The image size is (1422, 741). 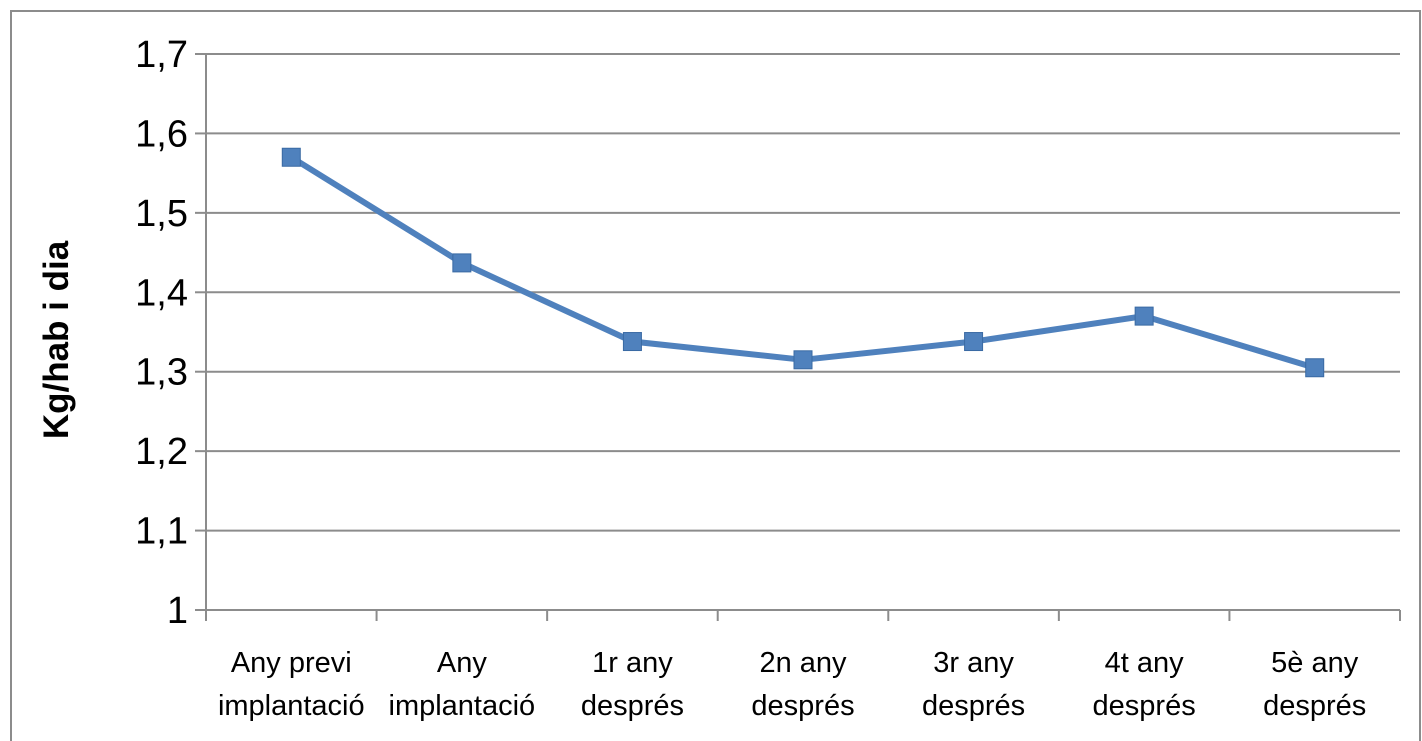 I want to click on y-tick-label: 1,4, so click(x=161, y=293).